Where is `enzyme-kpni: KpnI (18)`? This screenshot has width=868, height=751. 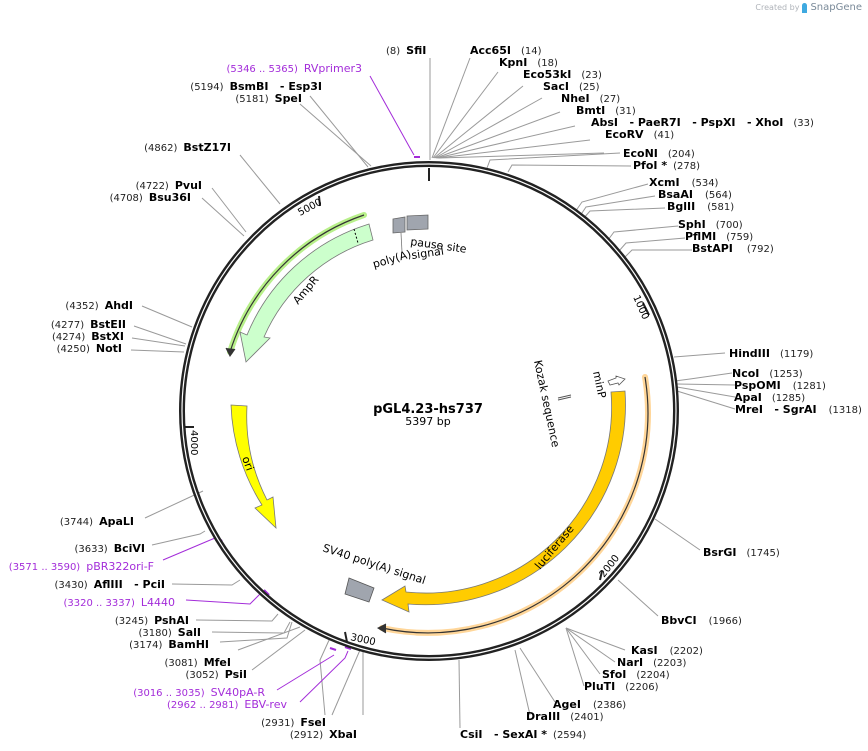 enzyme-kpni: KpnI (18) is located at coordinates (528, 62).